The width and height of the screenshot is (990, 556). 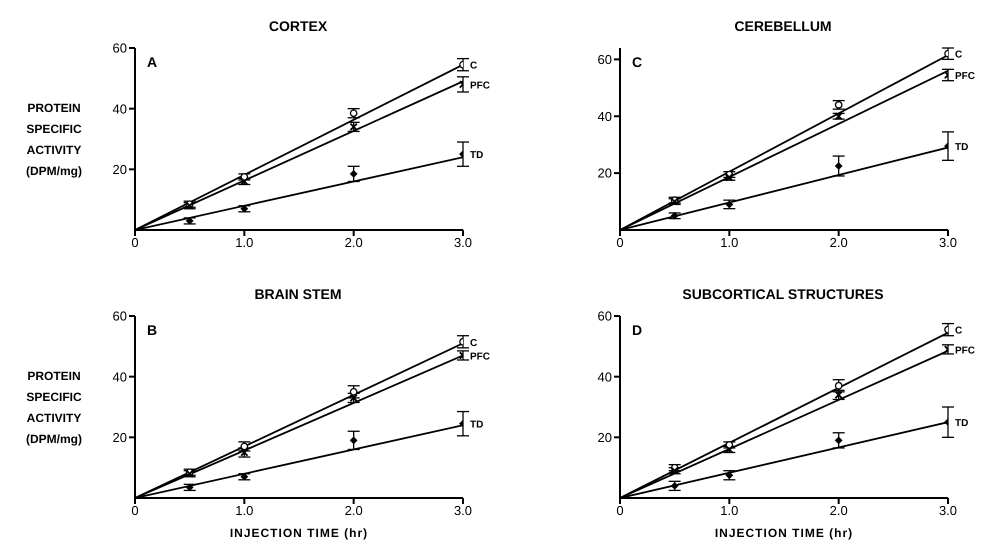 What do you see at coordinates (783, 294) in the screenshot?
I see `chart-title: SUBCORTICAL STRUCTURES` at bounding box center [783, 294].